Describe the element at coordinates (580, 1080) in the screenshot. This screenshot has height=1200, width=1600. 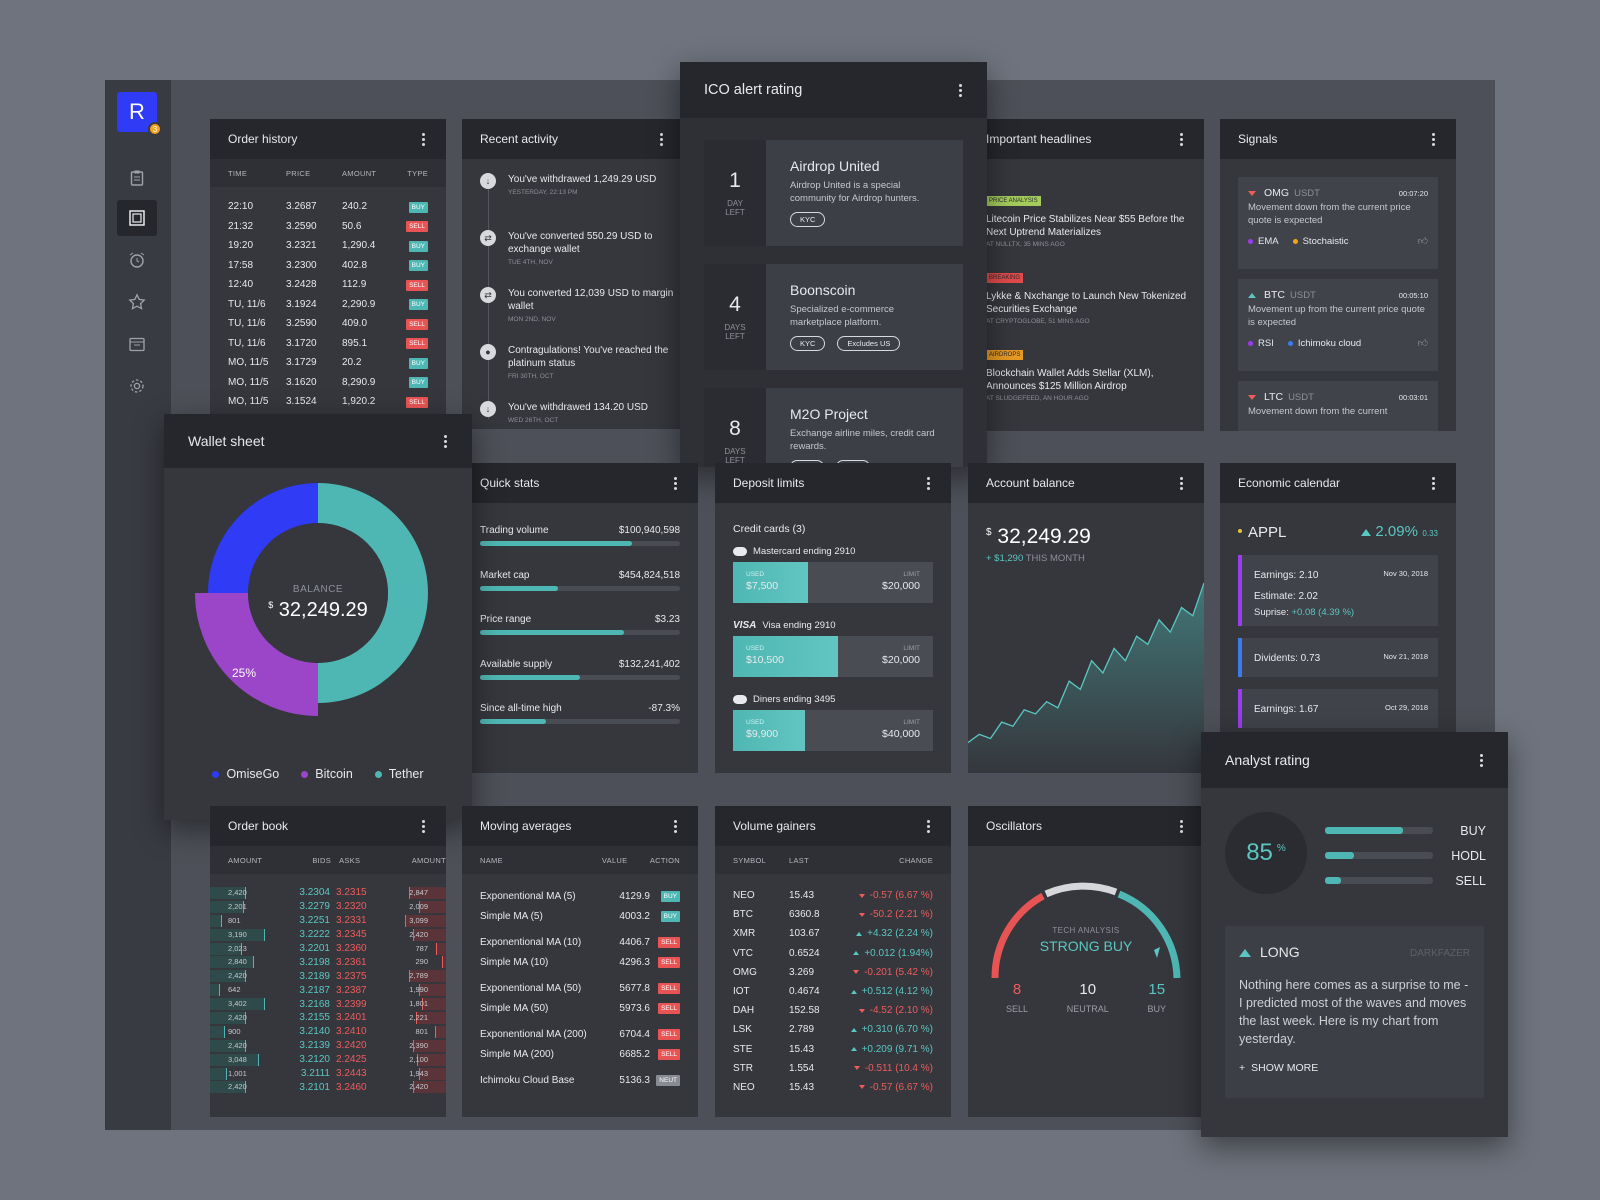
I see `table-row: Ichimoku Cloud Base 5136.3 NEUT` at that location.